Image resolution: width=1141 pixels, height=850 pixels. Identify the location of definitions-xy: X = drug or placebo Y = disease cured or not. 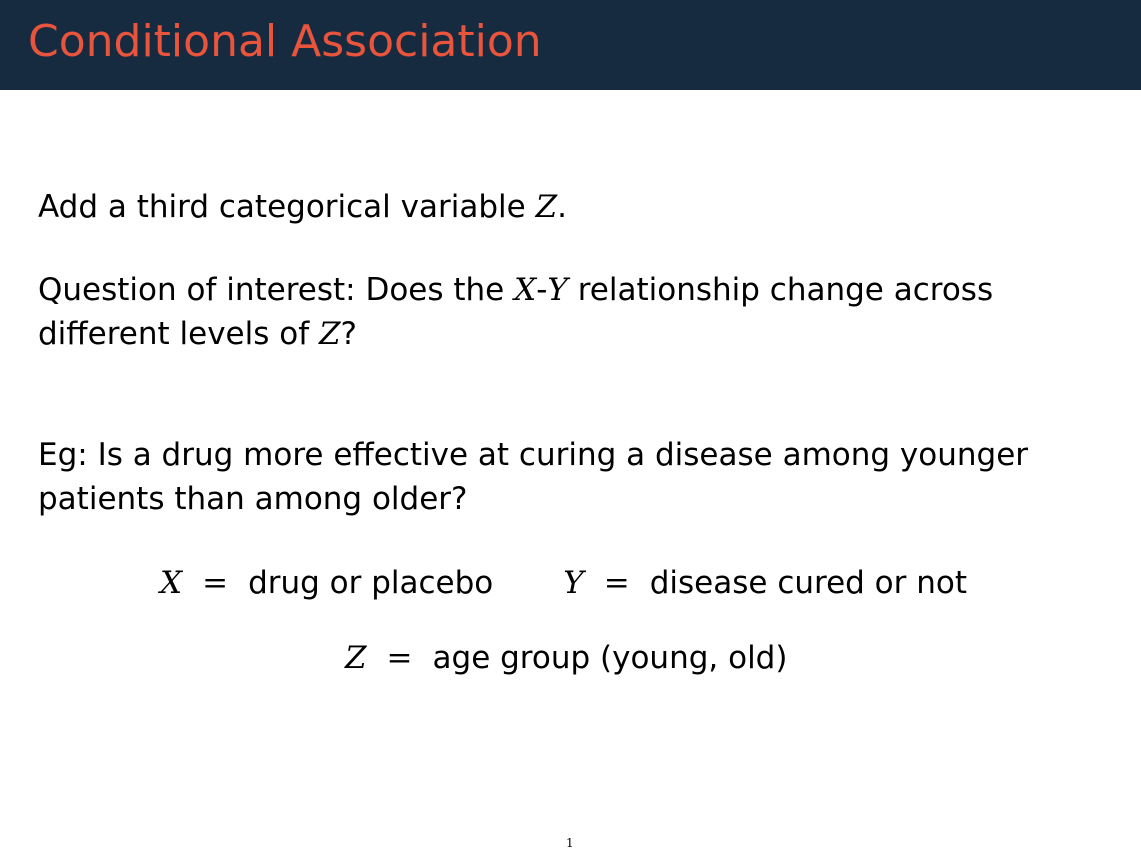
(563, 583).